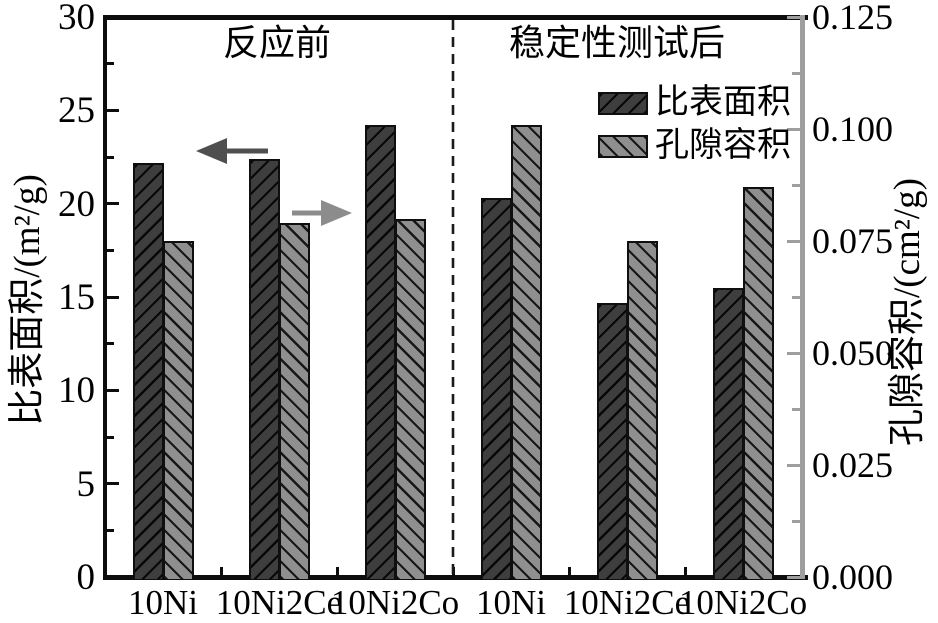 The height and width of the screenshot is (623, 938). I want to click on top-spine, so click(455, 17).